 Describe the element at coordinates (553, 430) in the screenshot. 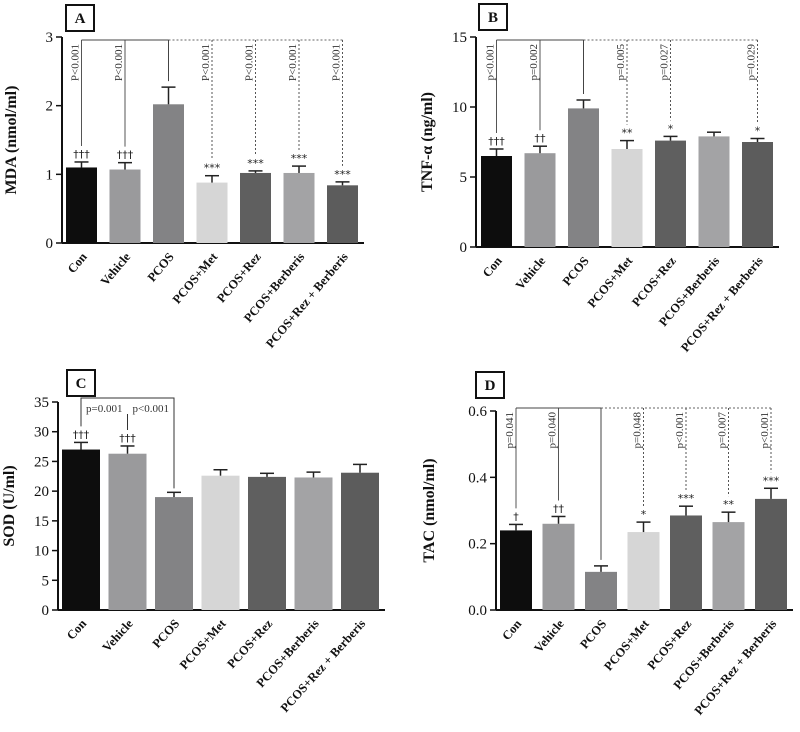

I see `p-value-label: p=0.040` at that location.